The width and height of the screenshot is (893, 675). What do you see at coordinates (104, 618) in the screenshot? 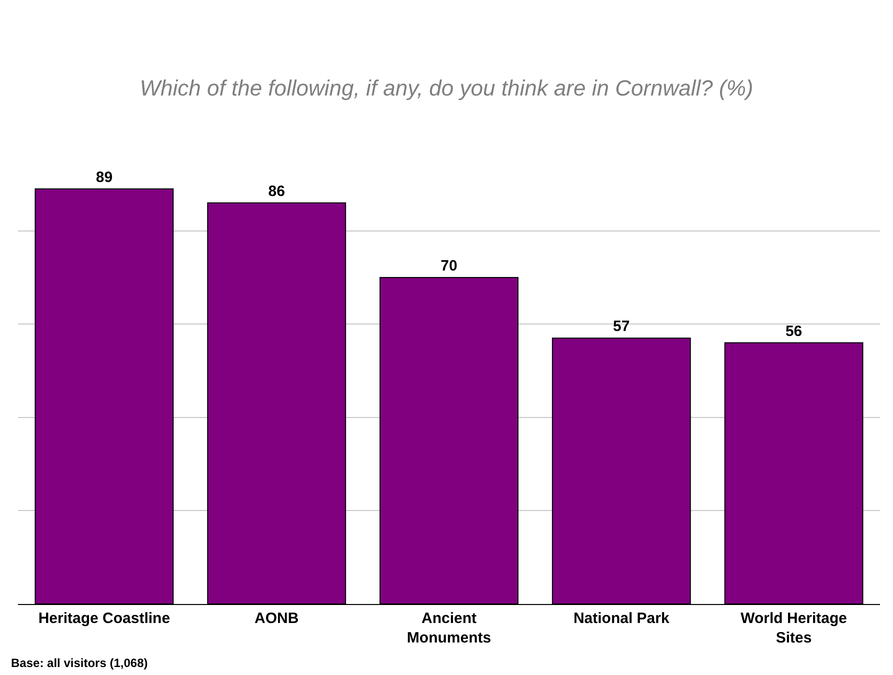
I see `x-tick-label: Heritage Coastline` at bounding box center [104, 618].